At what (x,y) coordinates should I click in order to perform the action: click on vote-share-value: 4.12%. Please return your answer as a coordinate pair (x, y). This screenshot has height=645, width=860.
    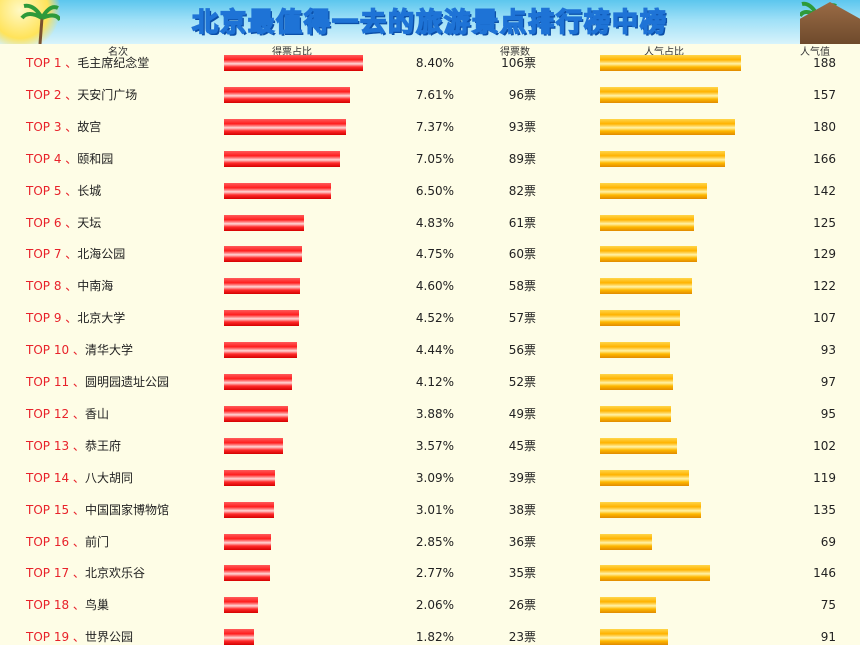
    Looking at the image, I should click on (434, 382).